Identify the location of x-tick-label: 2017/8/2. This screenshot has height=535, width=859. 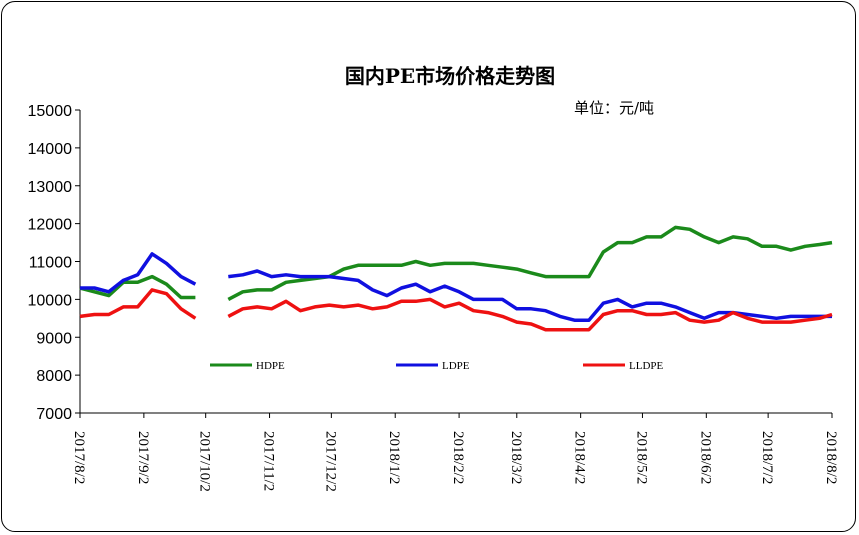
(79, 457).